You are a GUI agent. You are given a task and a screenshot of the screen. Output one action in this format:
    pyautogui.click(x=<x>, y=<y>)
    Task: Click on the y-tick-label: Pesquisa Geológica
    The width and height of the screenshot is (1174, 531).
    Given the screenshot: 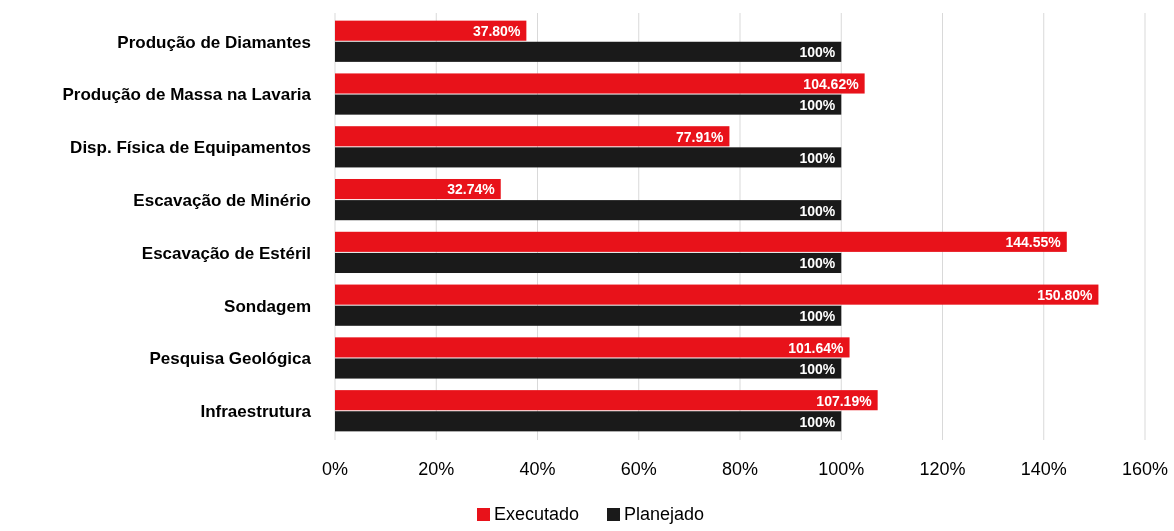 What is the action you would take?
    pyautogui.click(x=230, y=359)
    